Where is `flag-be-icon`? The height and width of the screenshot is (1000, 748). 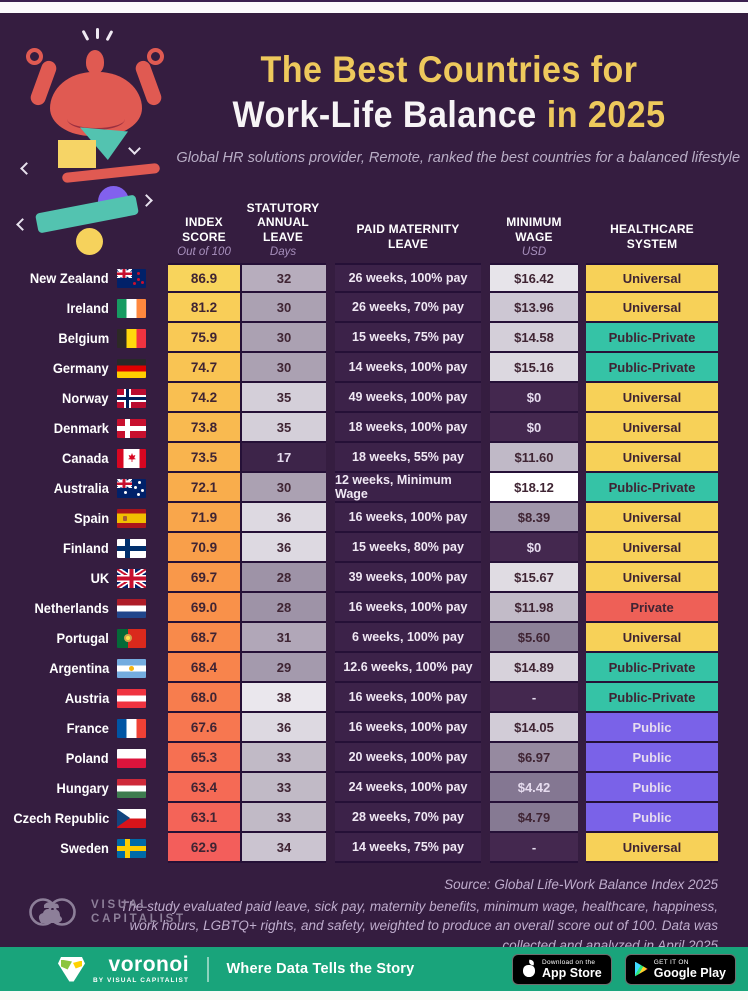
flag-be-icon is located at coordinates (131, 338).